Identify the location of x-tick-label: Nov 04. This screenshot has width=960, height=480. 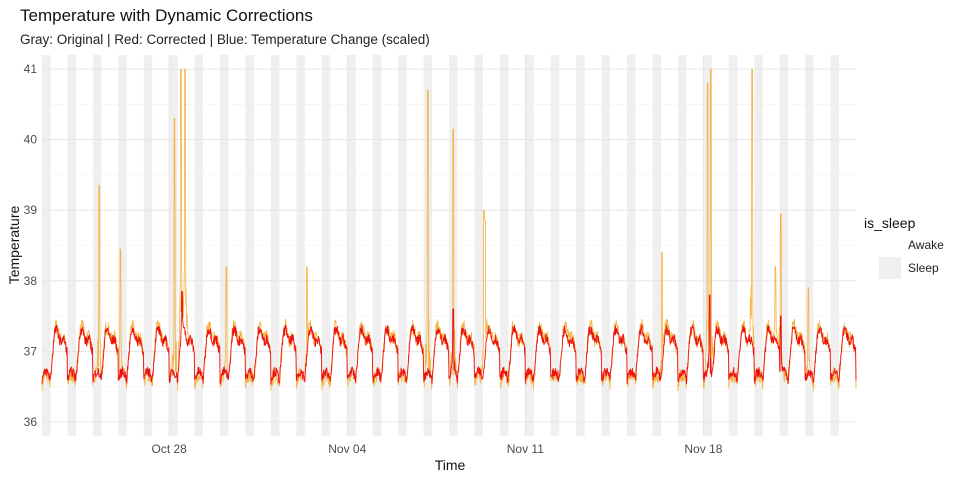
(347, 449).